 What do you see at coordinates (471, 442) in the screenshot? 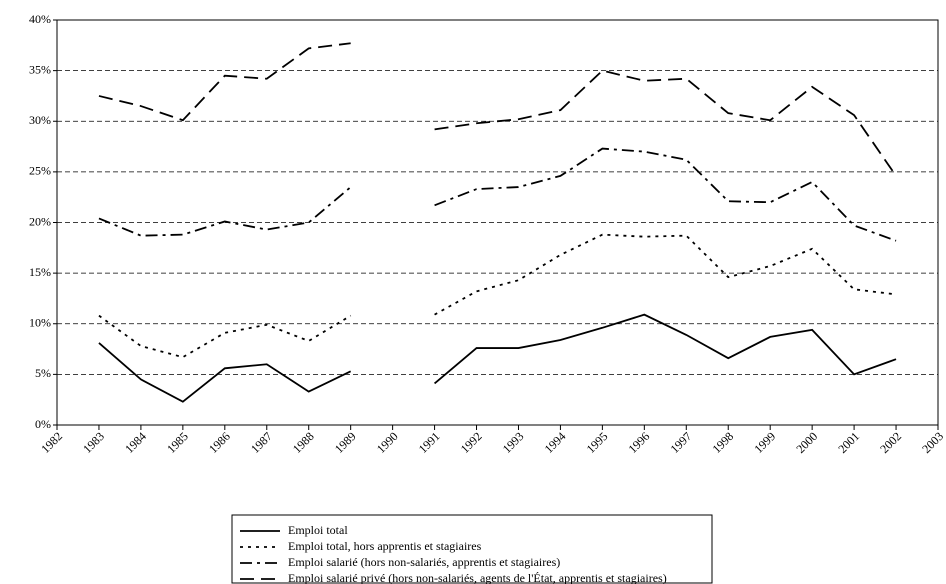
I see `x-tick-label: 1992` at bounding box center [471, 442].